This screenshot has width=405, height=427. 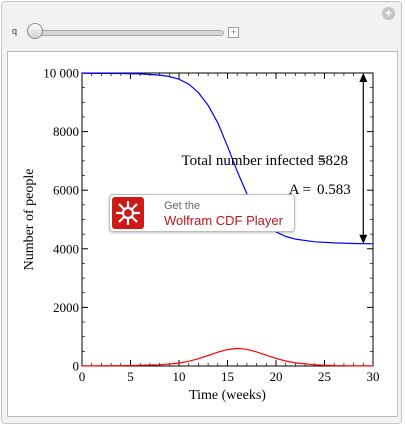 I want to click on slider-expand-plus-icon: +, so click(x=233, y=32).